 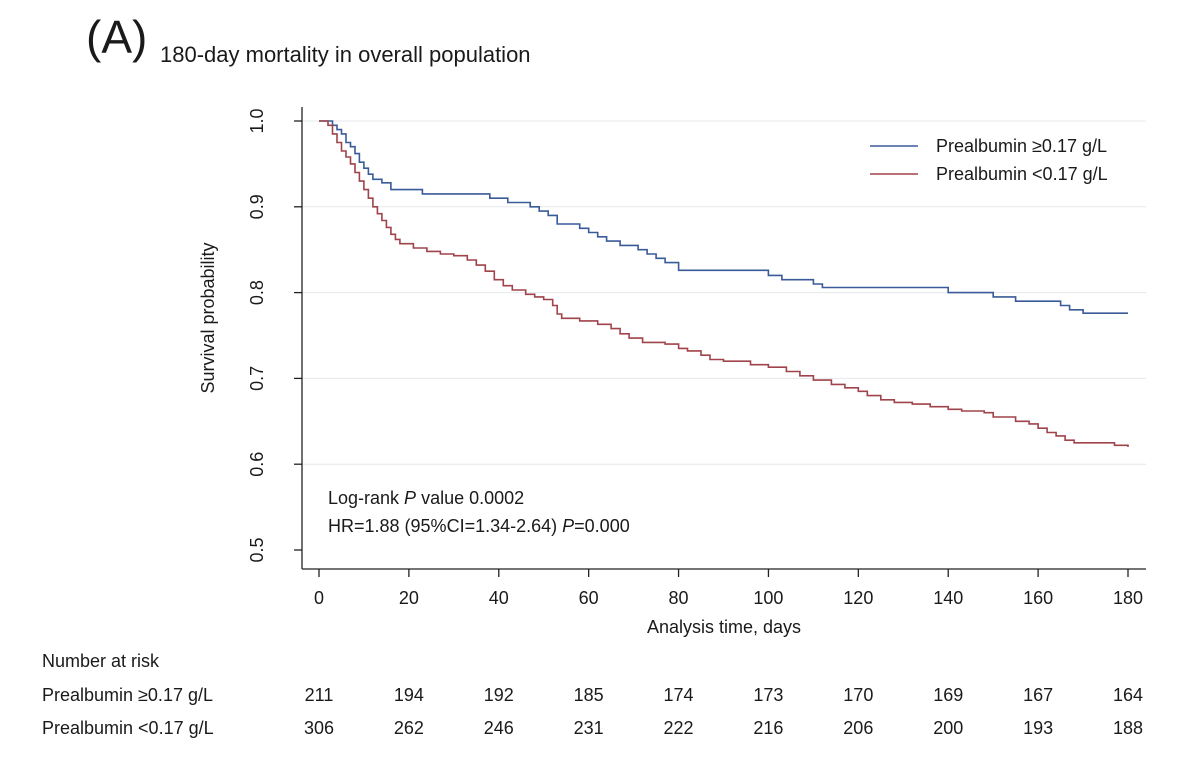 What do you see at coordinates (499, 598) in the screenshot?
I see `x-tick-label: 40` at bounding box center [499, 598].